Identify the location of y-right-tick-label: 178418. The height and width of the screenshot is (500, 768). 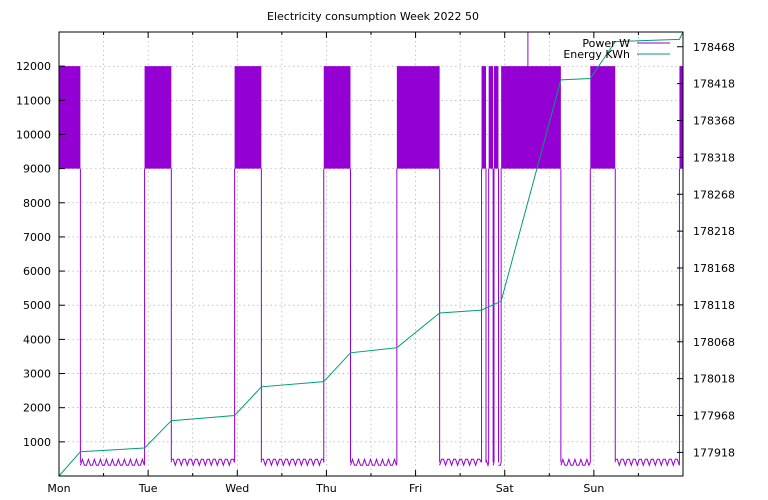
(714, 84).